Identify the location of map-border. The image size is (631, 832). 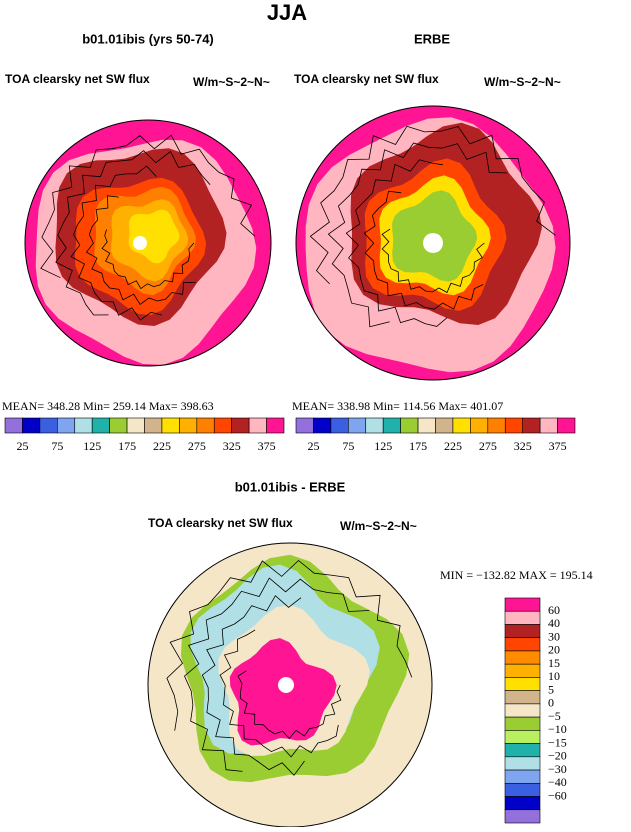
(433, 243).